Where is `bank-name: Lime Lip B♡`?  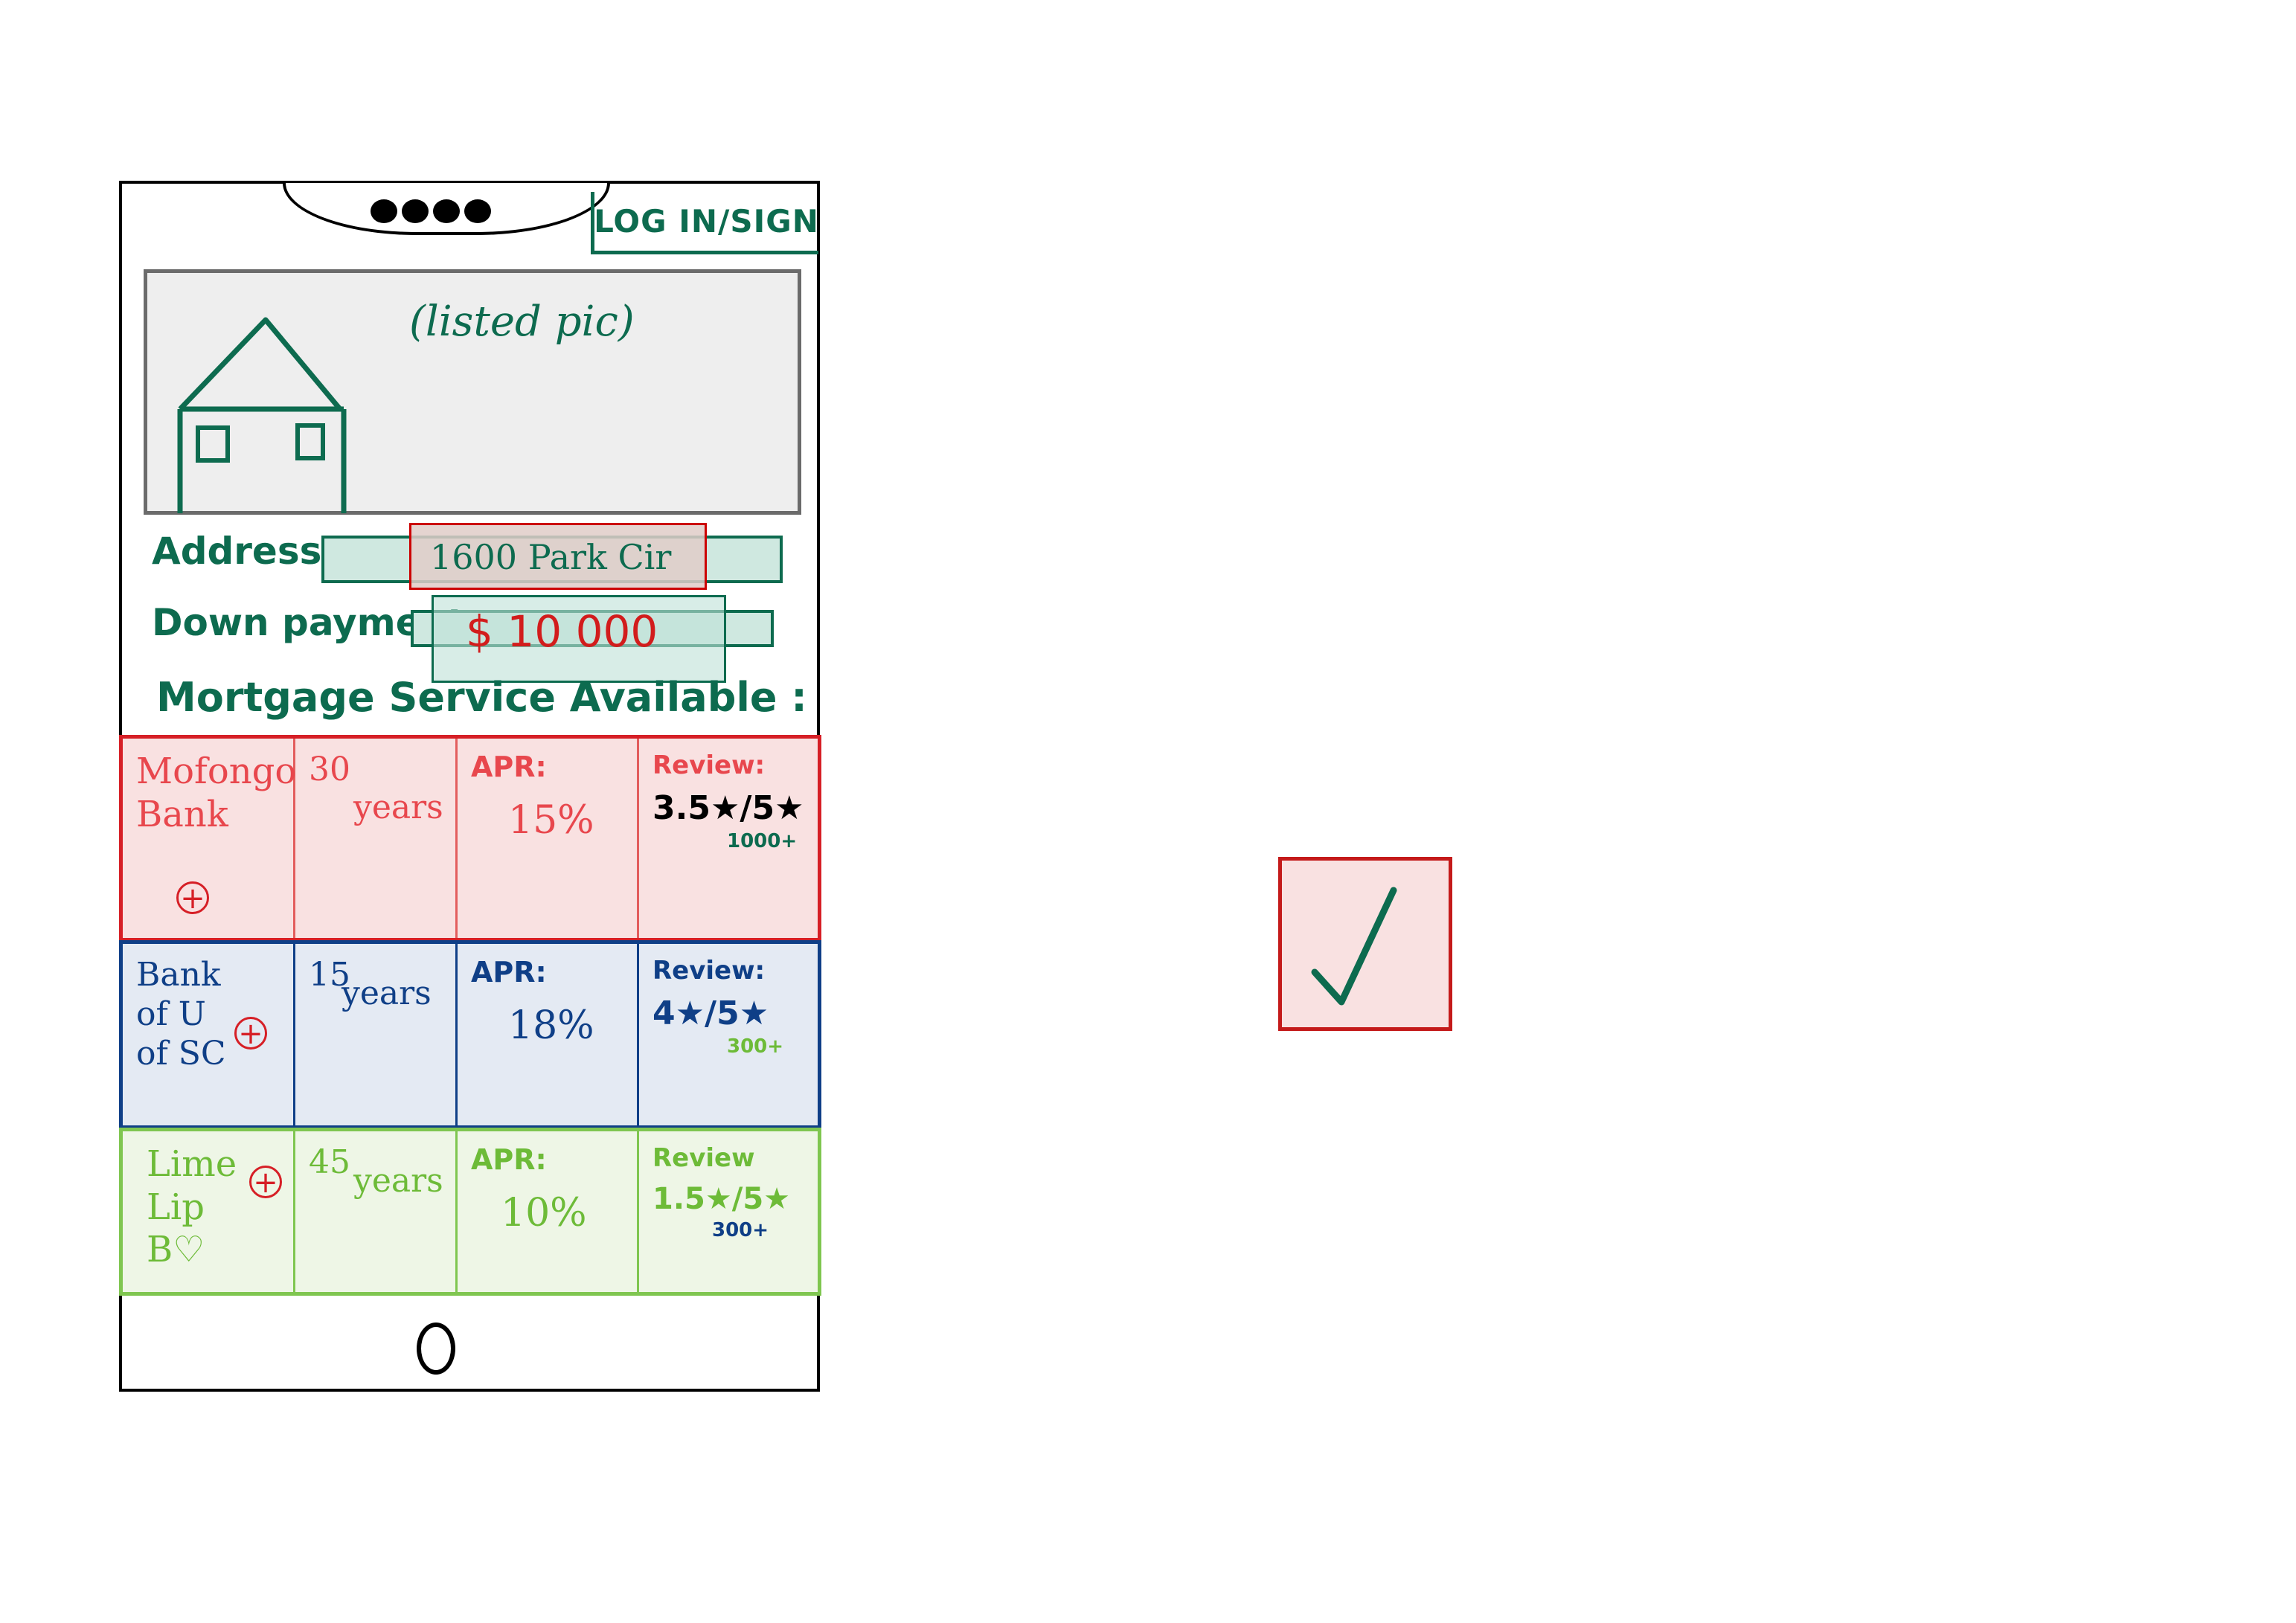 bank-name: Lime Lip B♡ is located at coordinates (192, 1207).